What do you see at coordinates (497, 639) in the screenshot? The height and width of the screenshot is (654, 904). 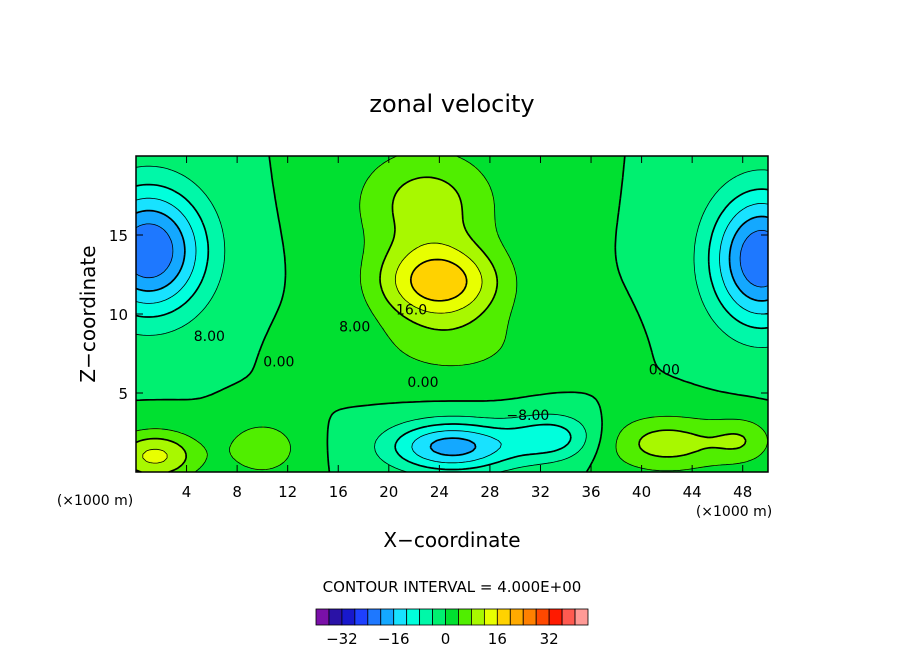 I see `colorbar-tick-label: 16` at bounding box center [497, 639].